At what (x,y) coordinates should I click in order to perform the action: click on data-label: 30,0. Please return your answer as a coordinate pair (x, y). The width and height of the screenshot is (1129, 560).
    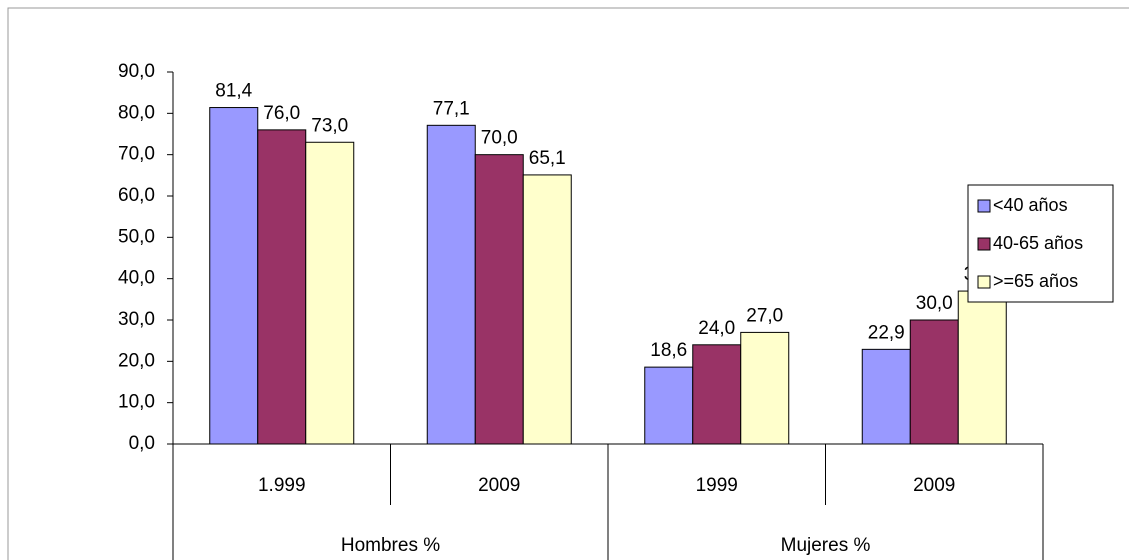
    Looking at the image, I should click on (934, 303).